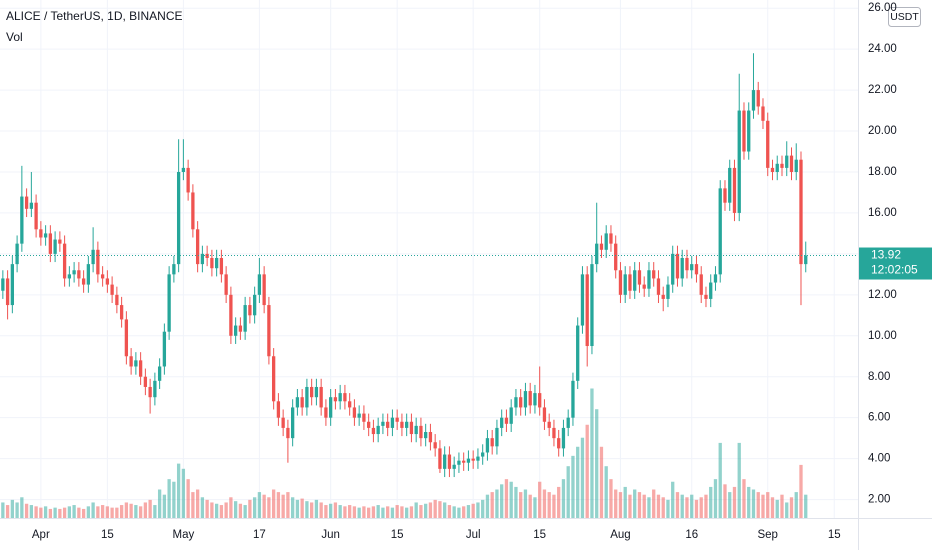  What do you see at coordinates (879, 418) in the screenshot?
I see `y-tick-label: 6.00` at bounding box center [879, 418].